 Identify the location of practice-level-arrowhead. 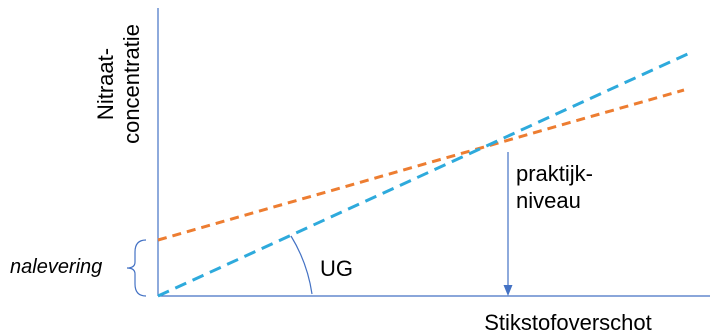
(508, 290).